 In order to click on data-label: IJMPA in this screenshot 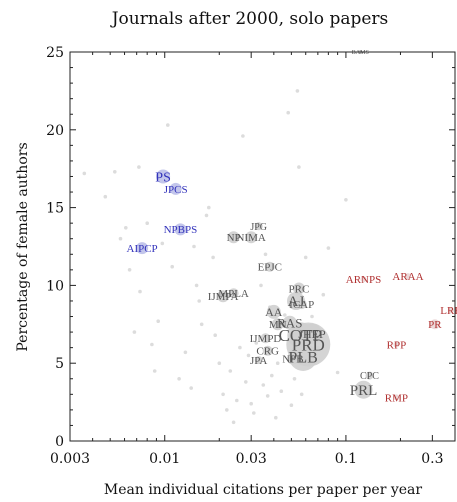, I will do `click(223, 297)`.